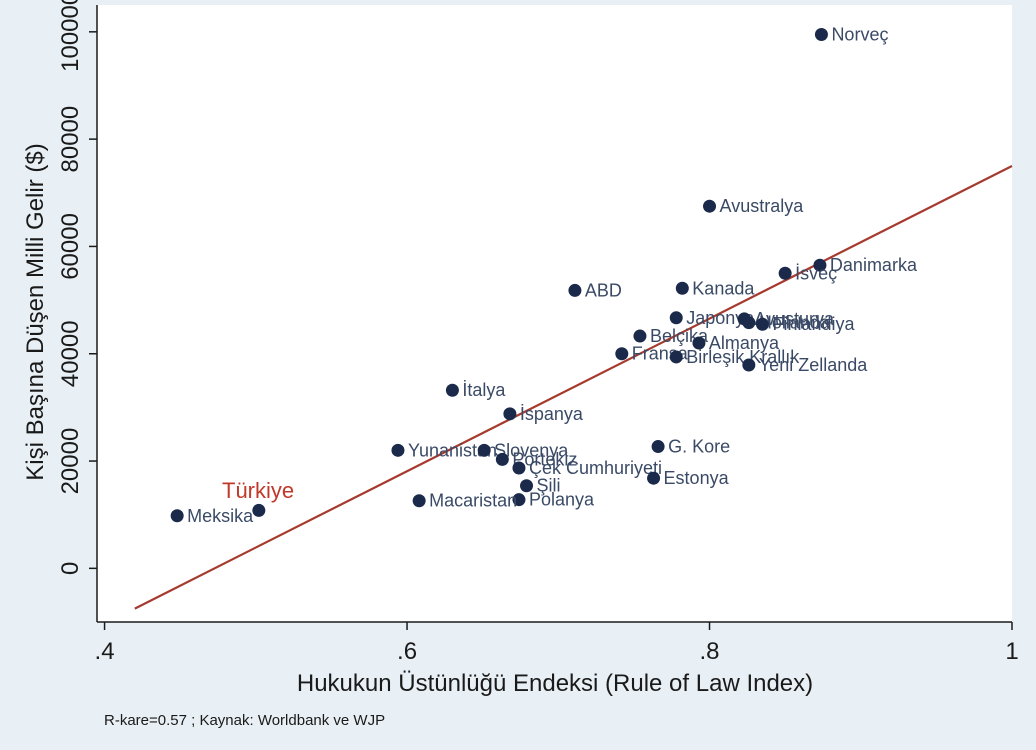  What do you see at coordinates (859, 35) in the screenshot?
I see `point-label: Norveç` at bounding box center [859, 35].